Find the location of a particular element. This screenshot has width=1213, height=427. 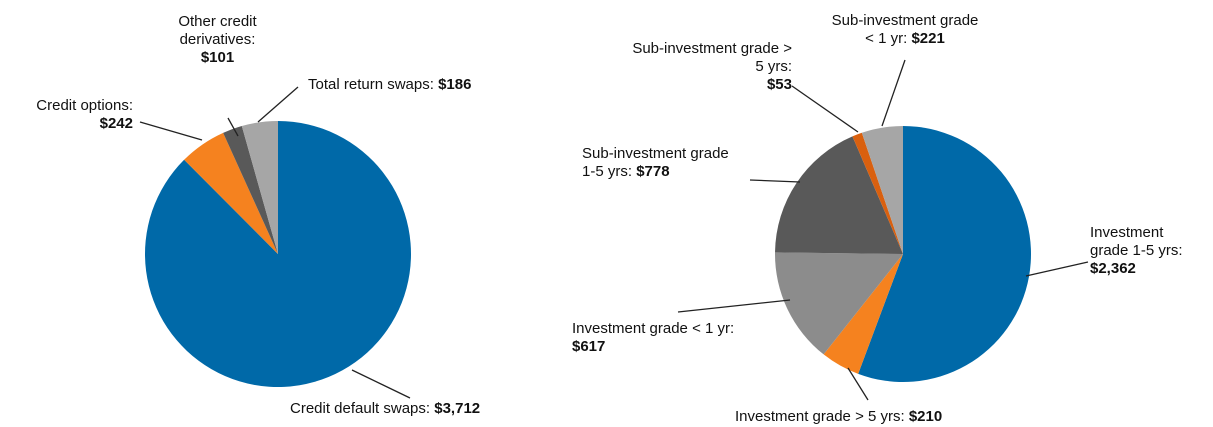

slice-label: Investment grade 1-5 yrs: $2,362 is located at coordinates (1145, 251).